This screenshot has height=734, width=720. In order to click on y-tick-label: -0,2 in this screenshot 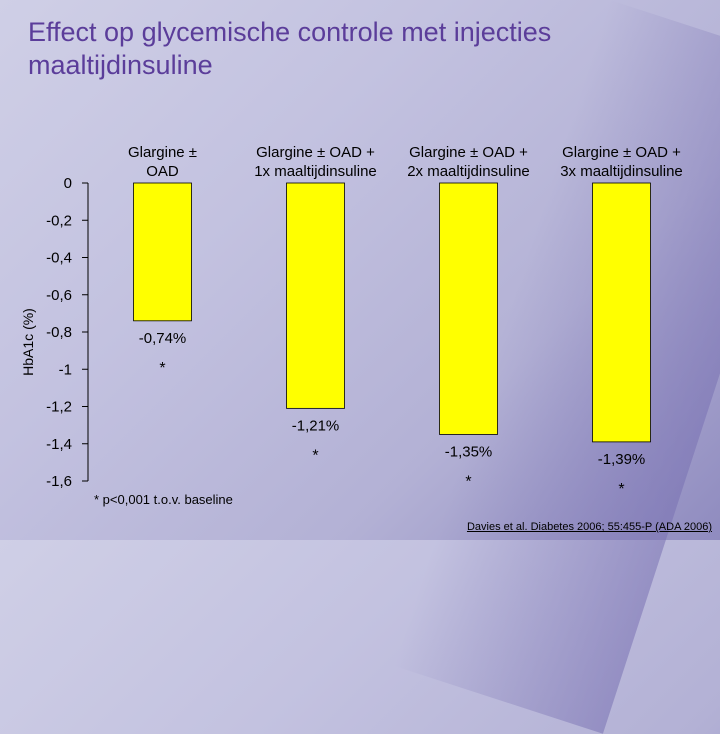, I will do `click(59, 220)`.